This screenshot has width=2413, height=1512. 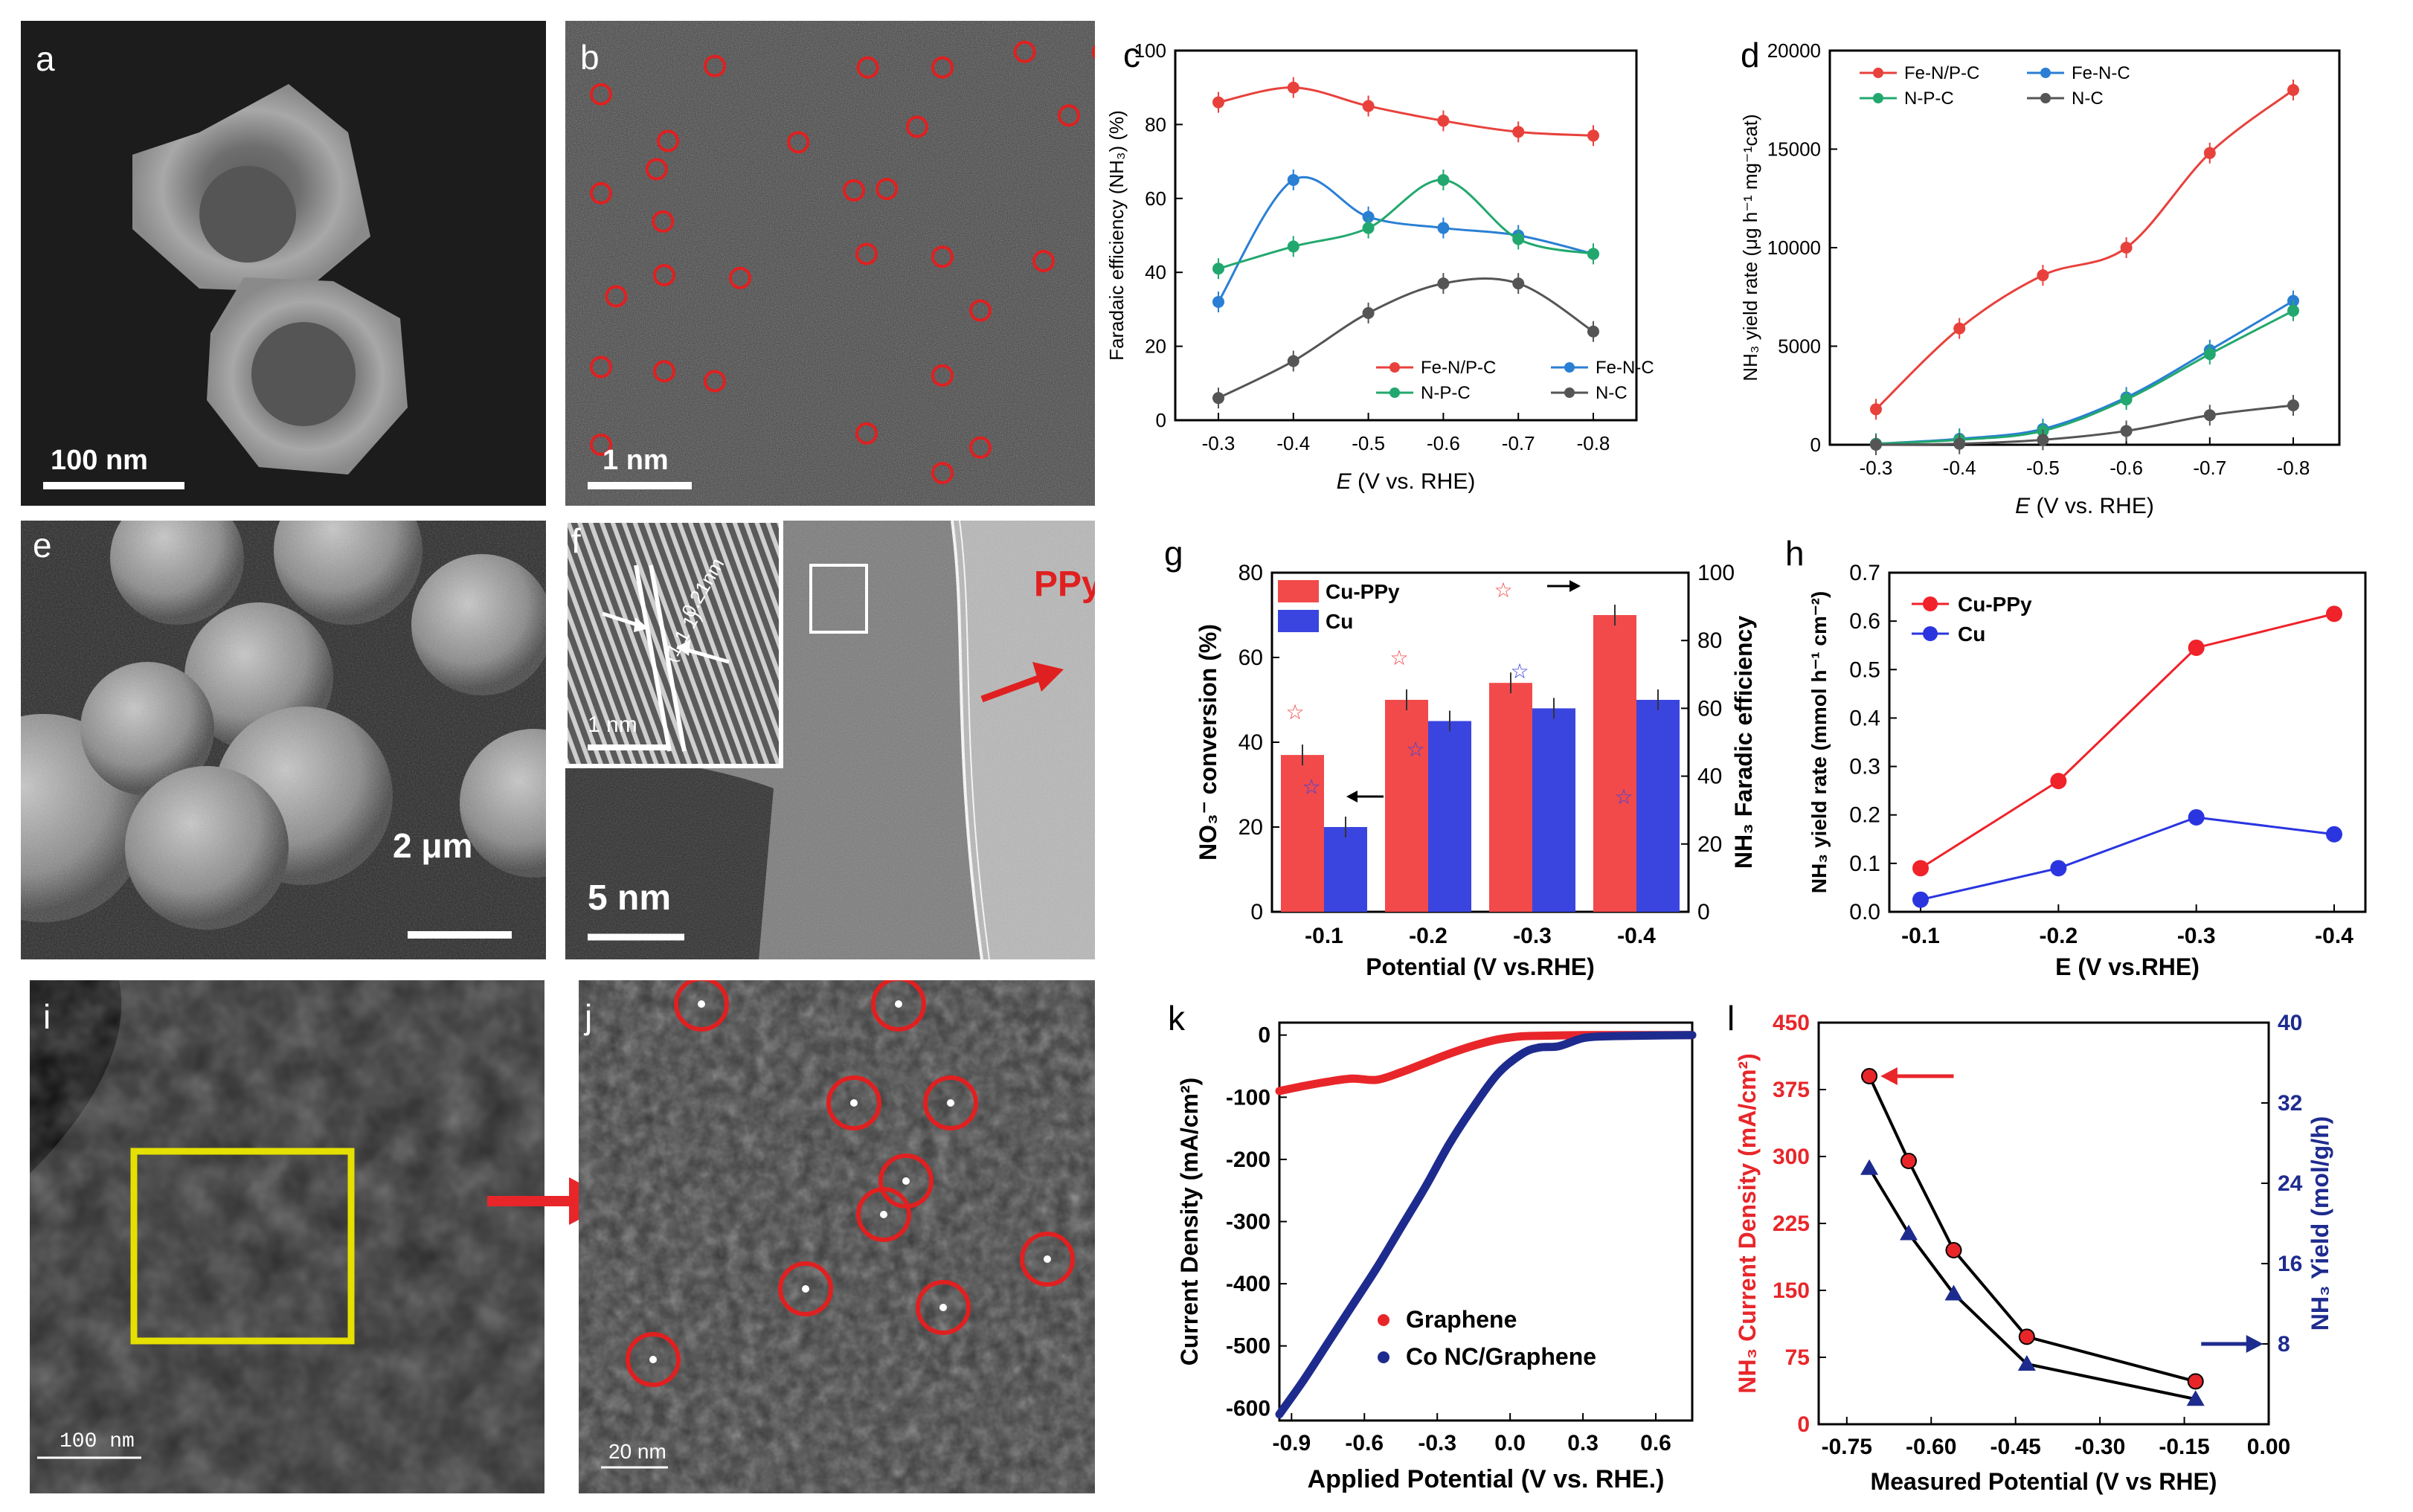 I want to click on x-tick-label: -0.60, so click(x=1931, y=1447).